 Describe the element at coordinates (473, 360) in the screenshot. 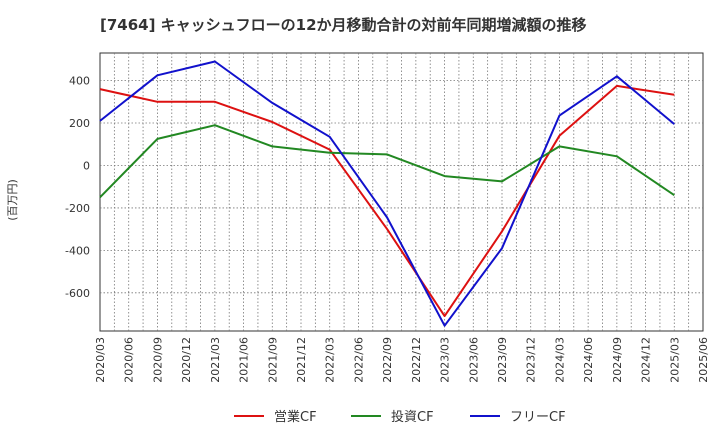

I see `x-tick-label: 2023/06` at that location.